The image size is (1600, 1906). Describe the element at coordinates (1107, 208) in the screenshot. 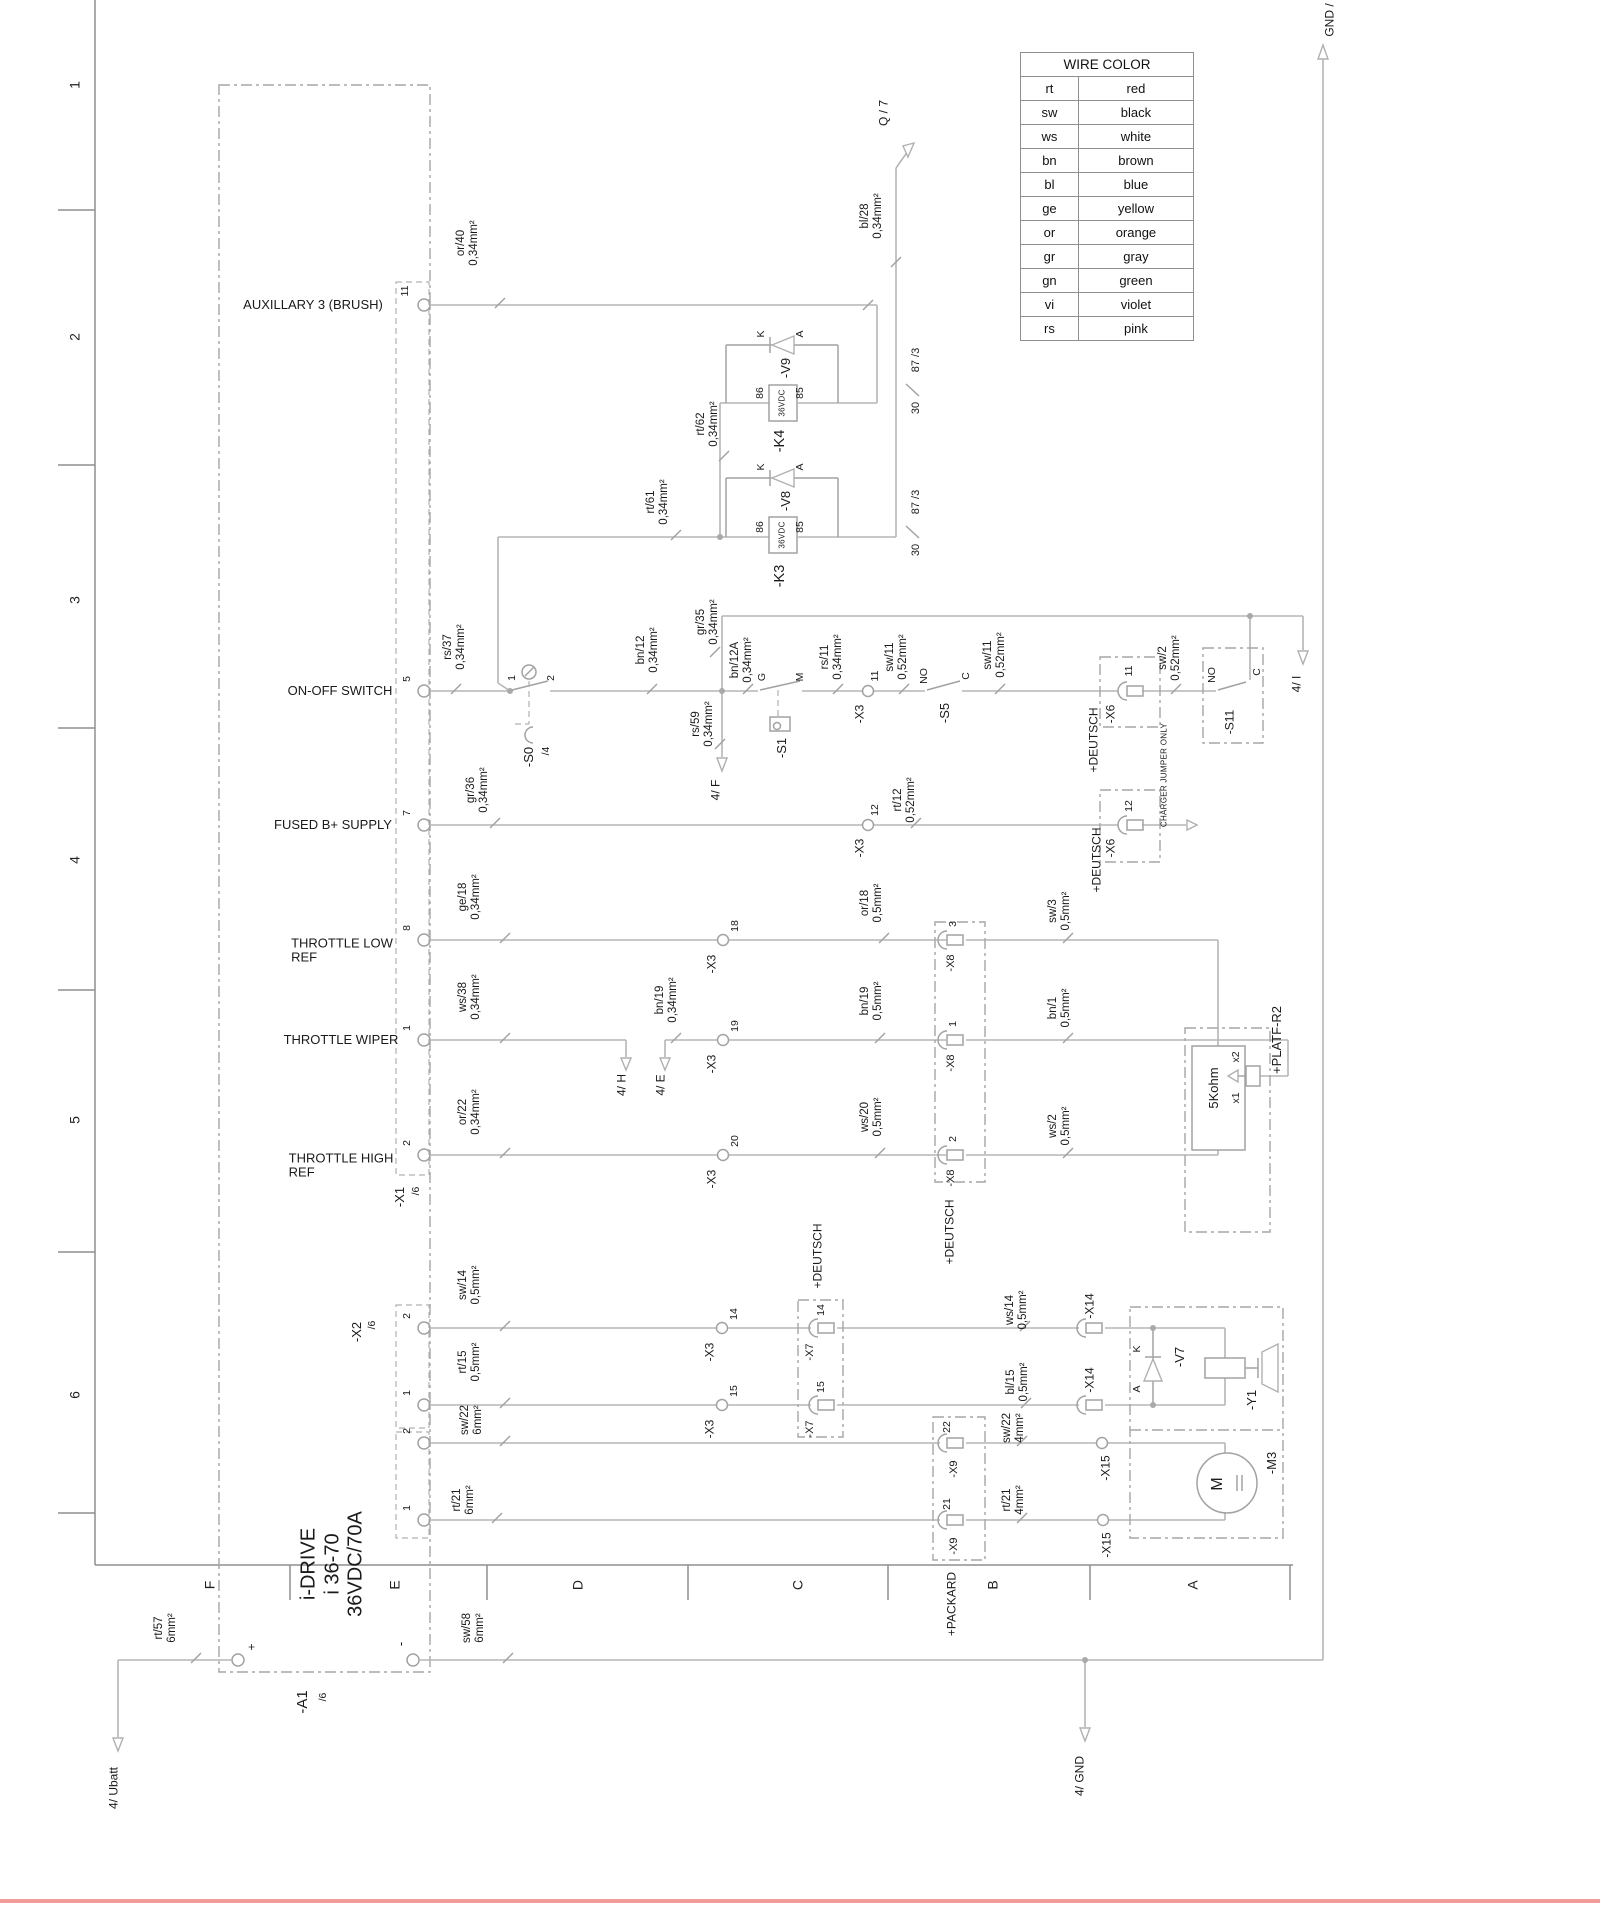

I see `wire-color-row-ge: ge yellow` at that location.